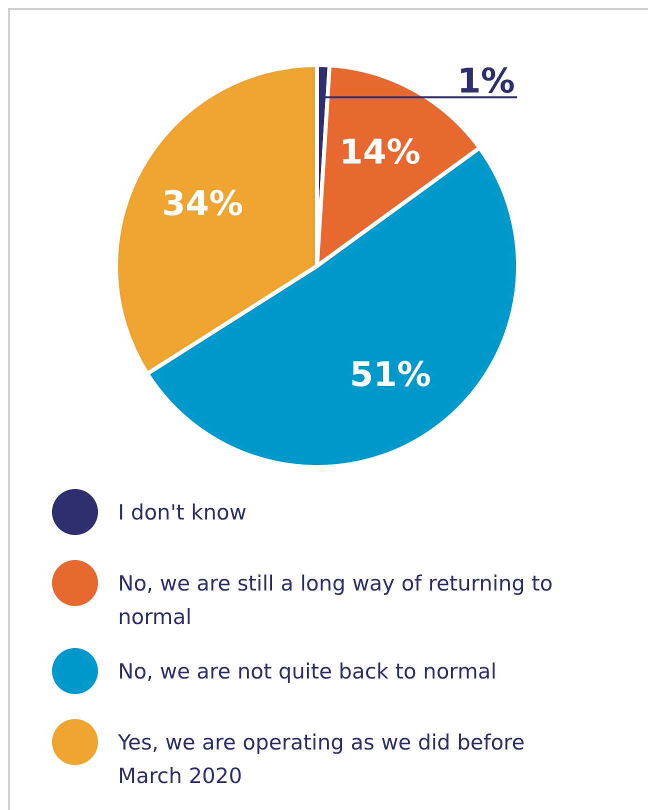 The image size is (648, 810). Describe the element at coordinates (335, 600) in the screenshot. I see `legend-label: No, we are still a long way of returning to normal` at that location.